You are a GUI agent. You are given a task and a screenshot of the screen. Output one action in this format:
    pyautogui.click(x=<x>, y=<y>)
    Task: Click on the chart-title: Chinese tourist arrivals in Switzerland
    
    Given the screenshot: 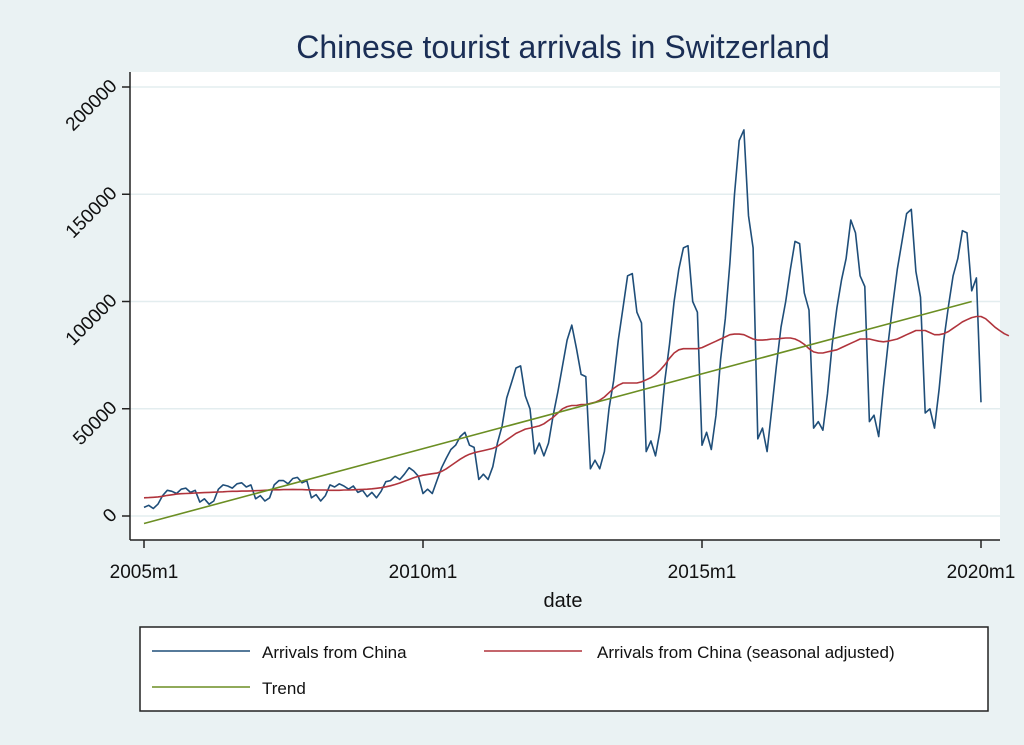 What is the action you would take?
    pyautogui.click(x=563, y=47)
    